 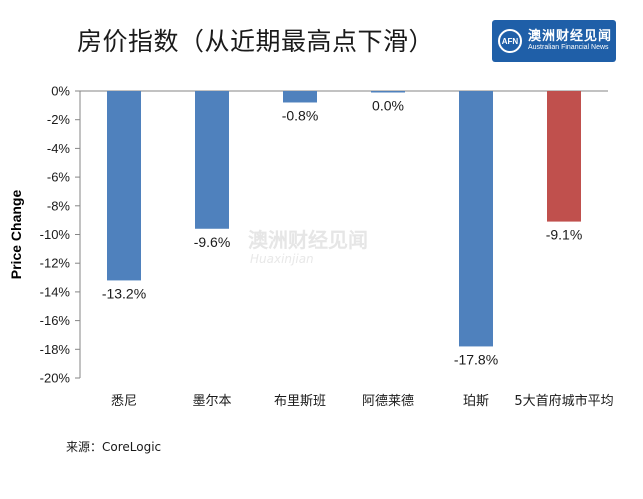 I want to click on y-tick-label: -18%, so click(x=55, y=349).